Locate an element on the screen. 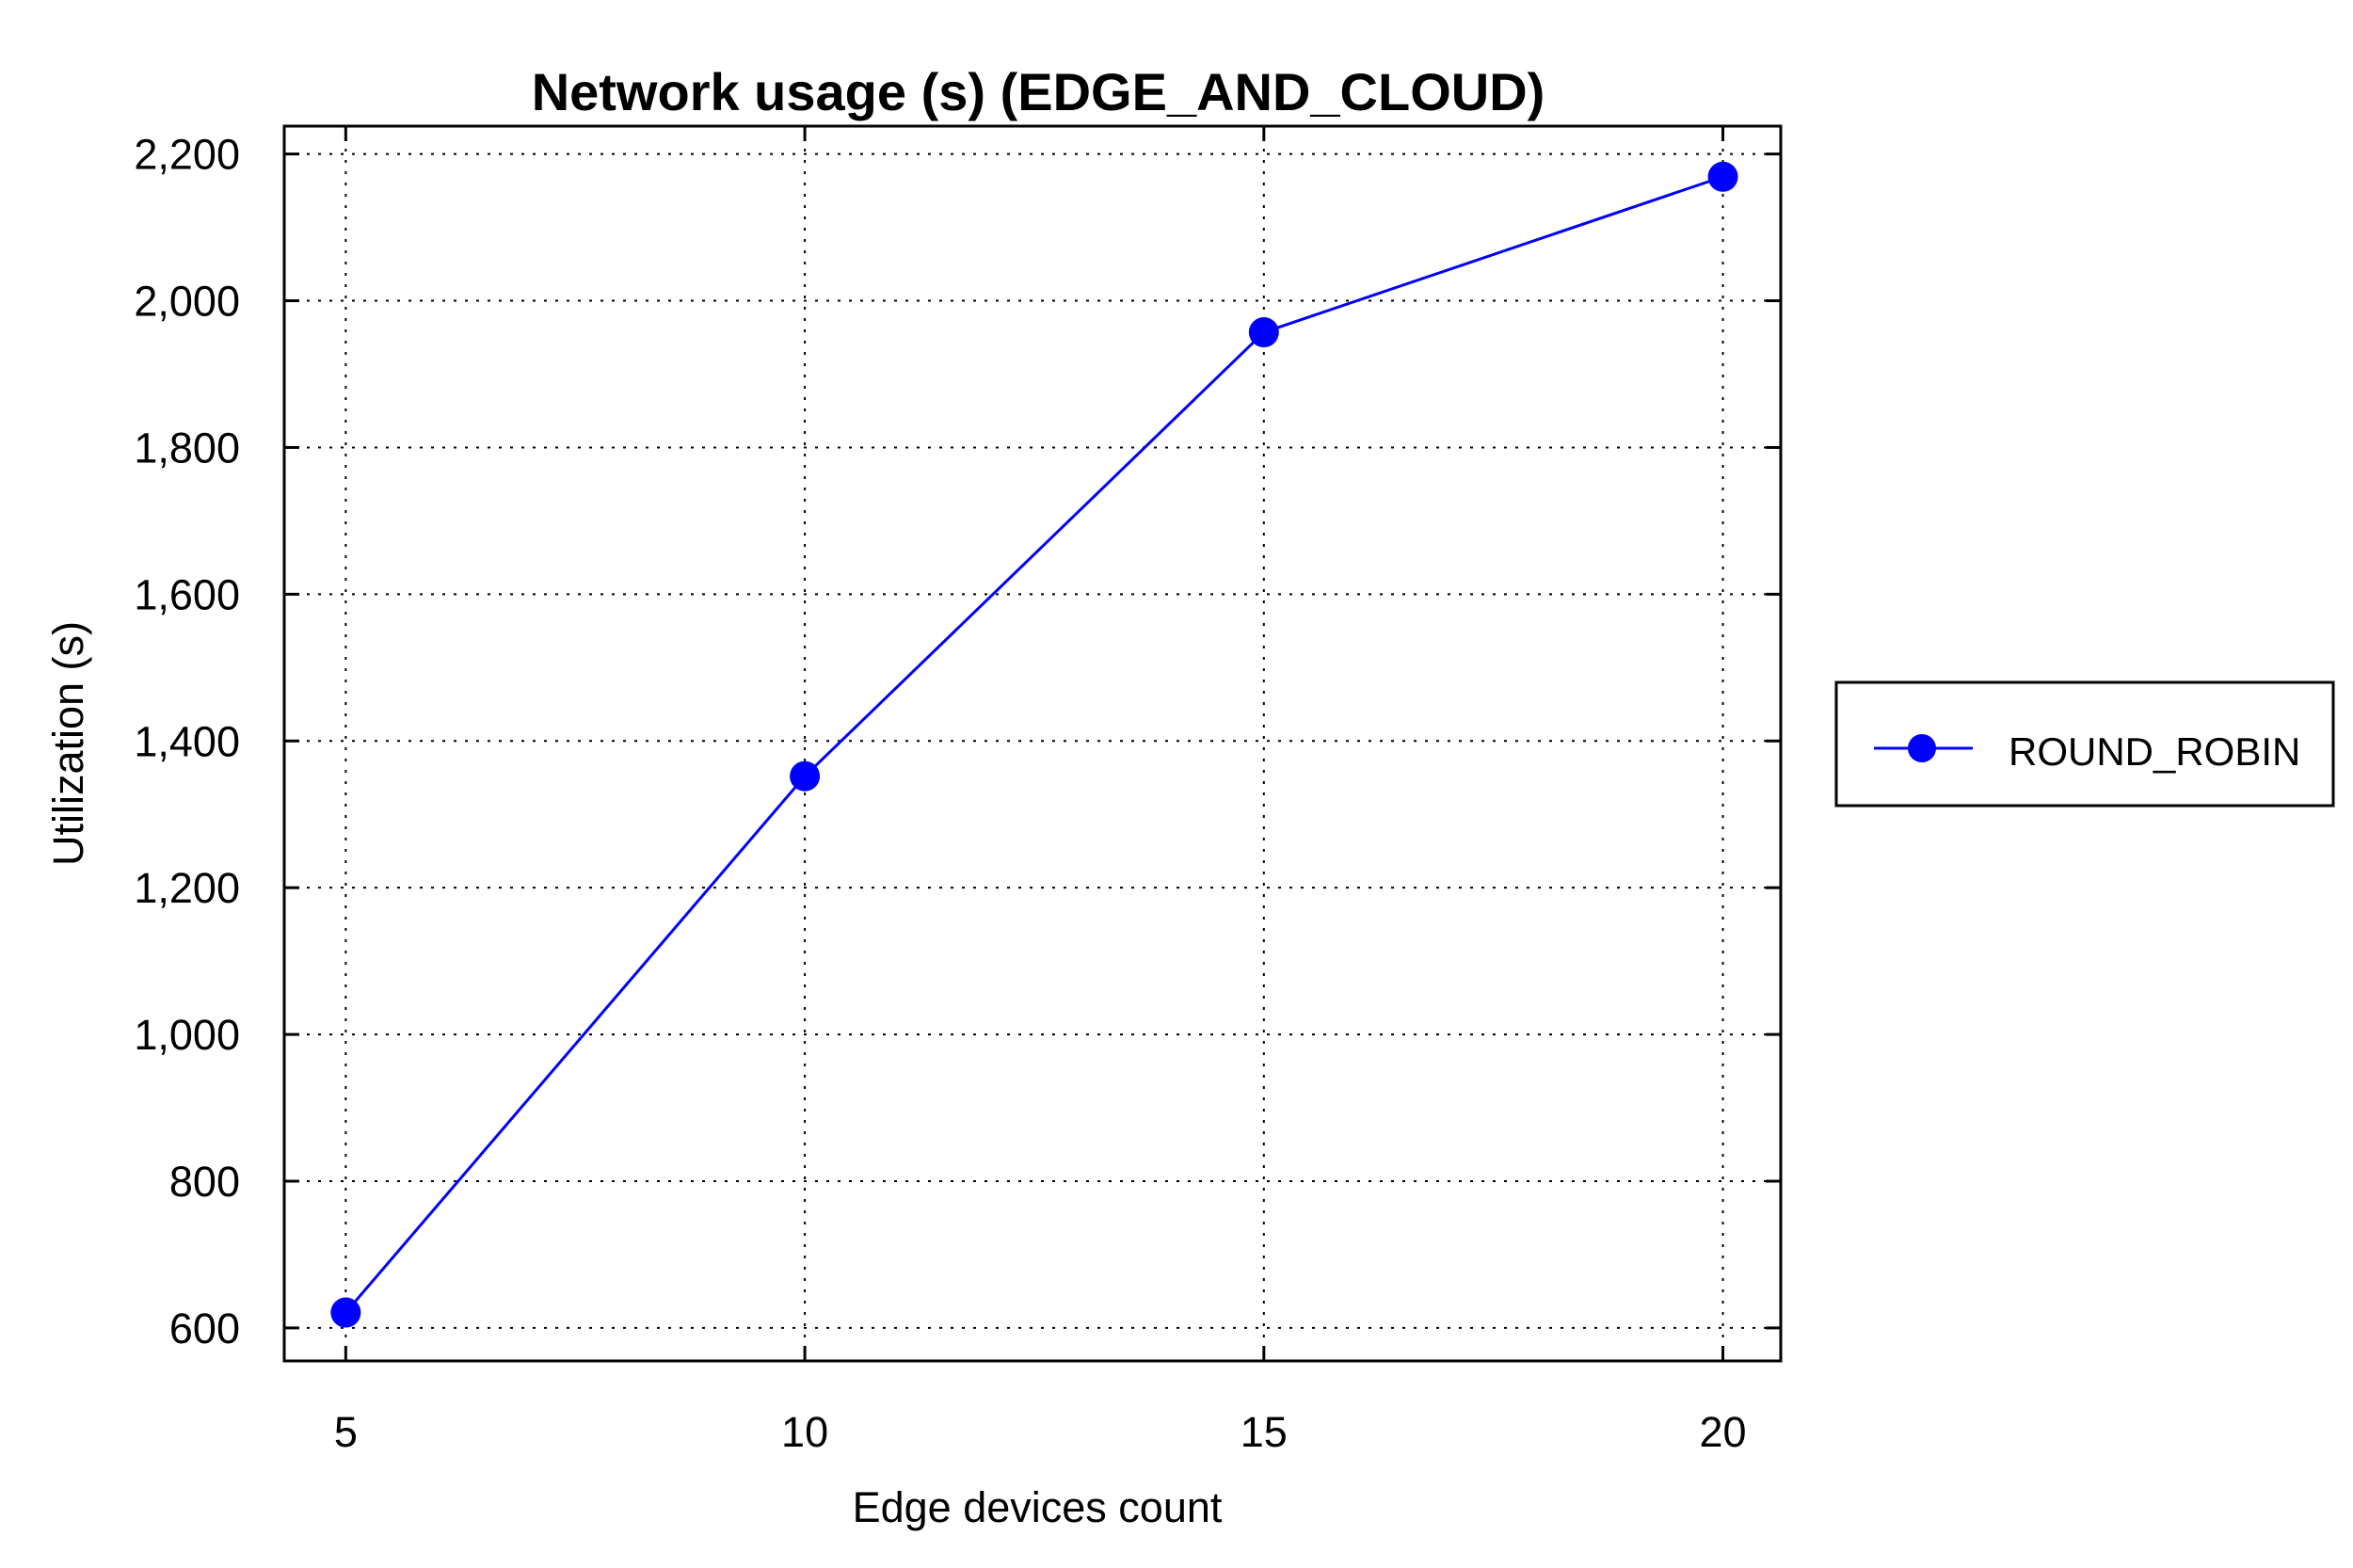  y-axis-label: Utilization (s) is located at coordinates (68, 743).